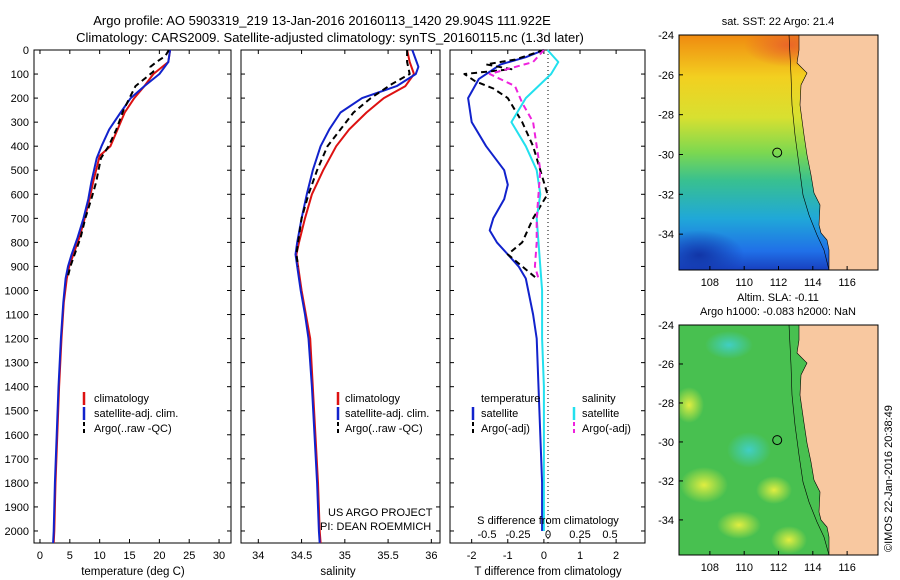  What do you see at coordinates (778, 312) in the screenshot?
I see `sla-title-line-2: Argo h1000: -0.083 h2000: NaN` at bounding box center [778, 312].